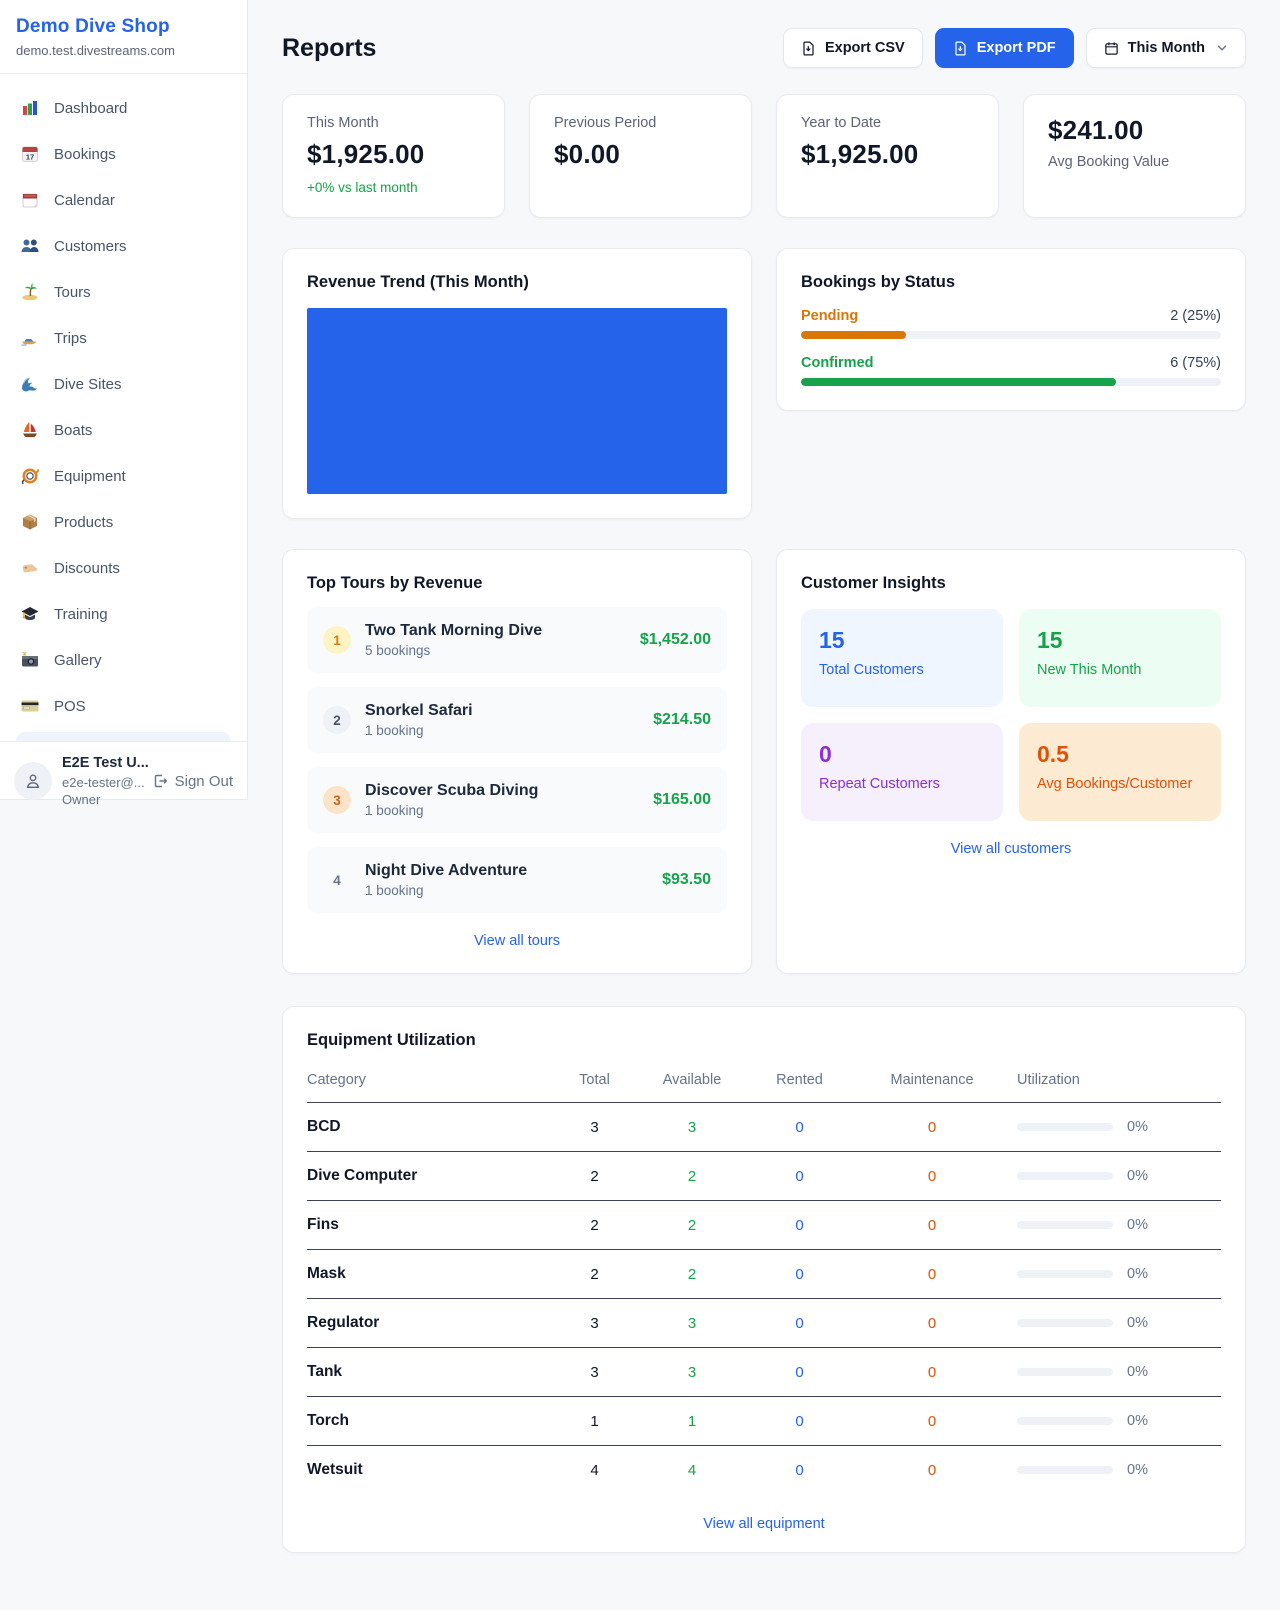 The width and height of the screenshot is (1280, 1610). I want to click on sidebar-item-label: Customers, so click(90, 246).